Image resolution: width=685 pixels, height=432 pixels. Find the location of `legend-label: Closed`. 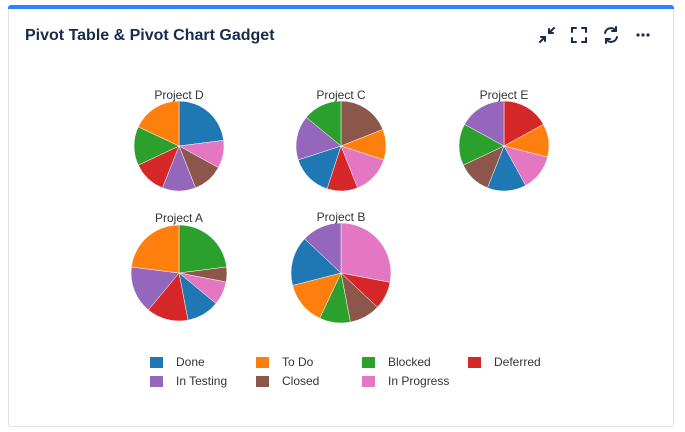

legend-label: Closed is located at coordinates (301, 381).